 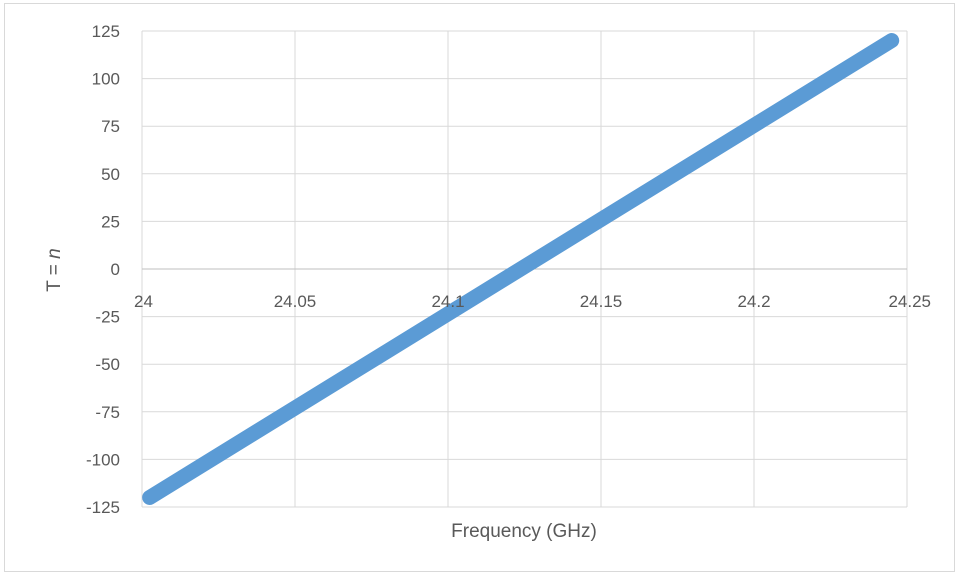 I want to click on y-axis-title-prefix: T =, so click(x=54, y=275).